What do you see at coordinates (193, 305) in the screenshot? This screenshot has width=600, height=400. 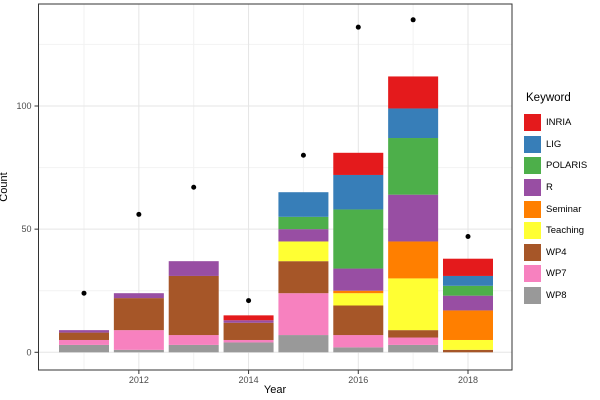 I see `bar-segment-2013-wp4` at bounding box center [193, 305].